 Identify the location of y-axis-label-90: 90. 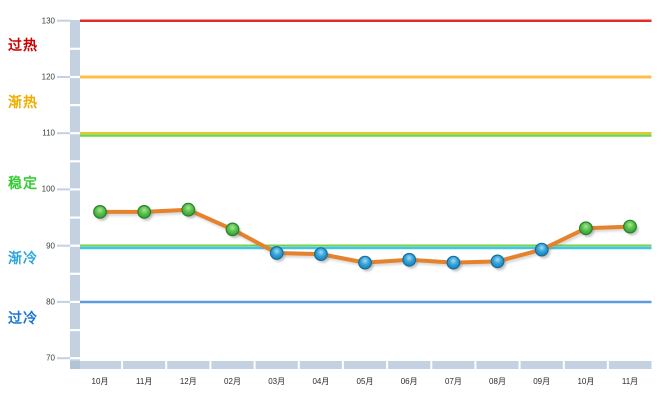
(50, 246).